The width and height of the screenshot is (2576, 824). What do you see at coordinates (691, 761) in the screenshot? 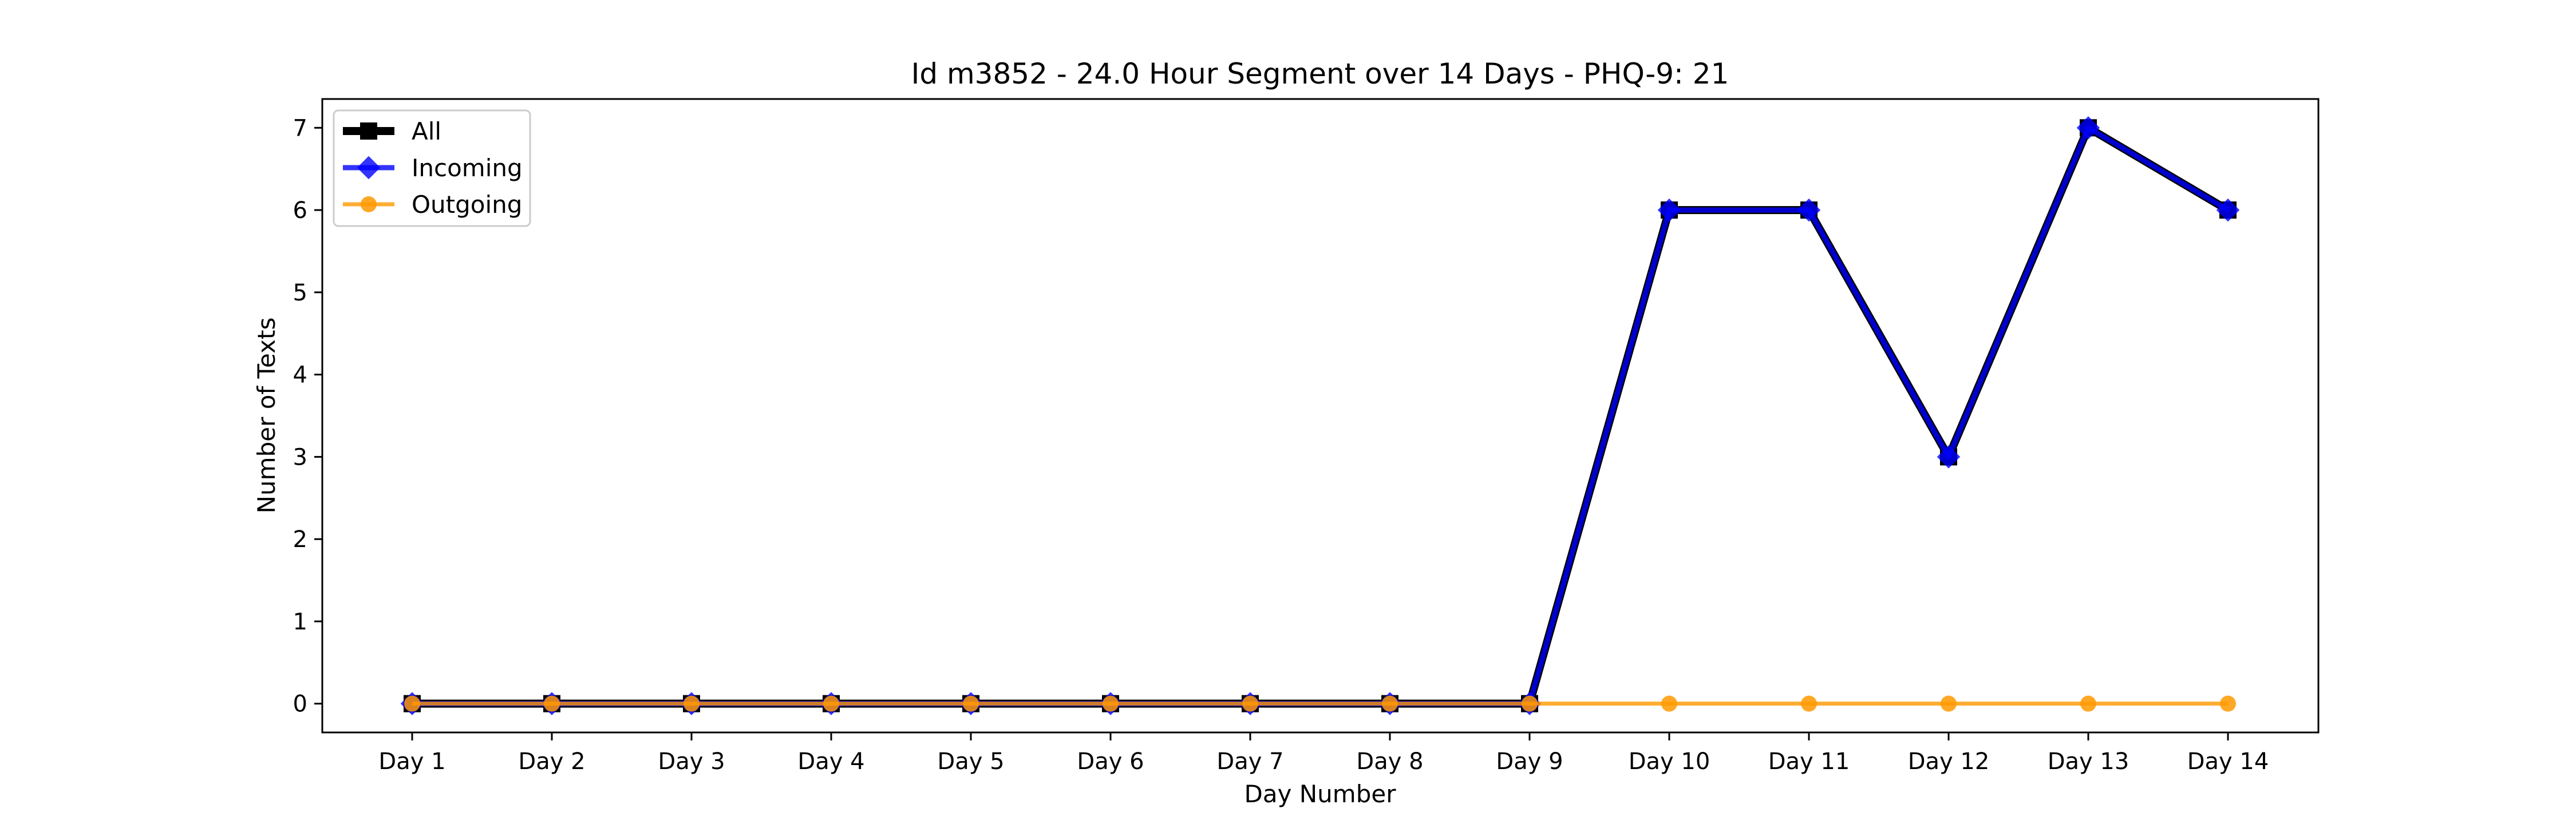
I see `x-tick-label: Day 3` at bounding box center [691, 761].